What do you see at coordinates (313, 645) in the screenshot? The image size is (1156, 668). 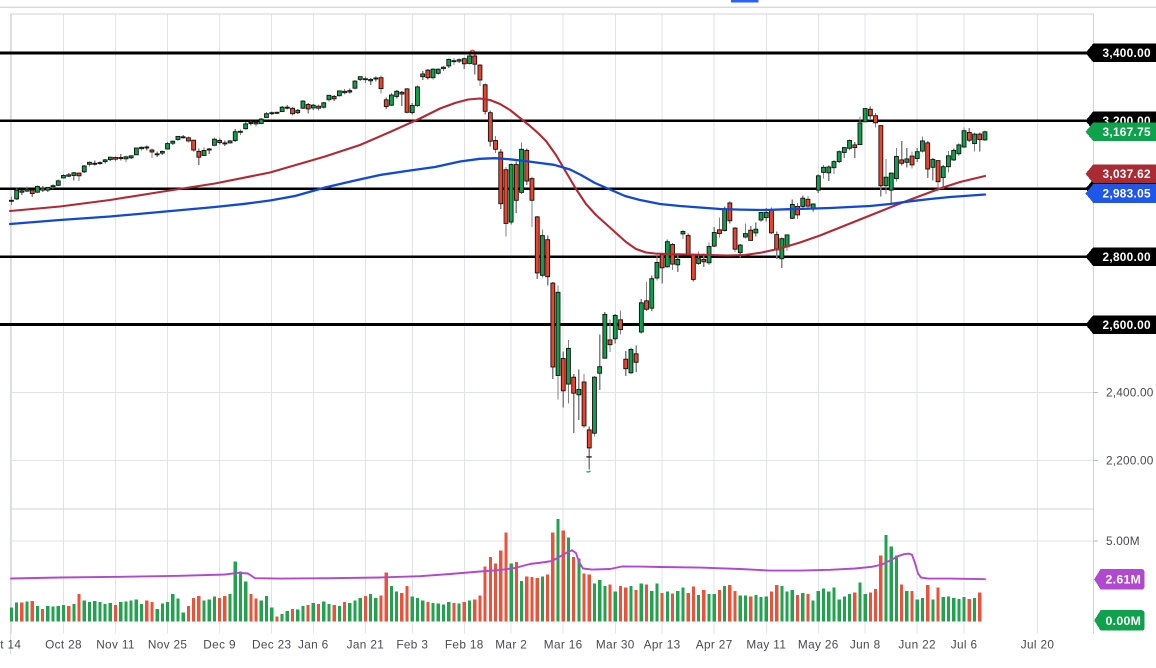 I see `svg-text: Jan 6` at bounding box center [313, 645].